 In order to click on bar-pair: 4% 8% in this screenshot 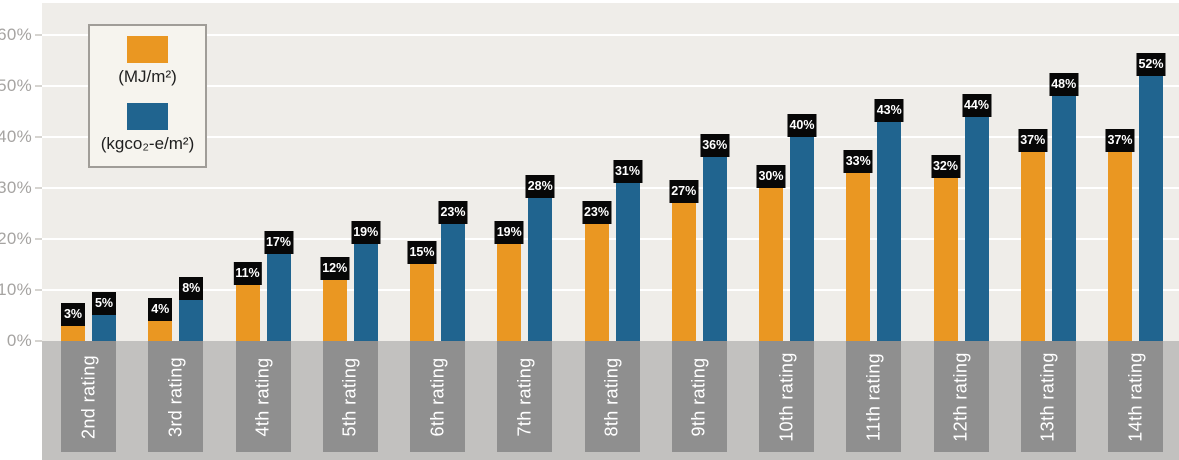, I will do `click(176, 172)`.